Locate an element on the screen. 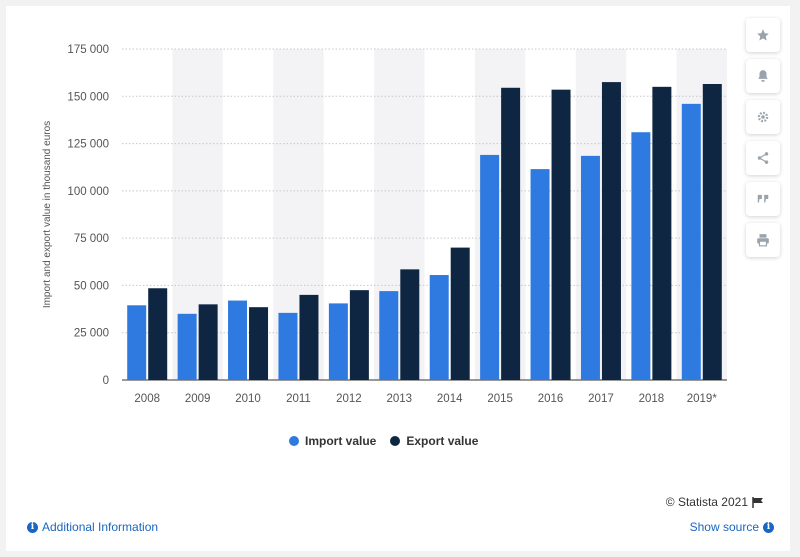 The height and width of the screenshot is (557, 800). cite-button is located at coordinates (763, 199).